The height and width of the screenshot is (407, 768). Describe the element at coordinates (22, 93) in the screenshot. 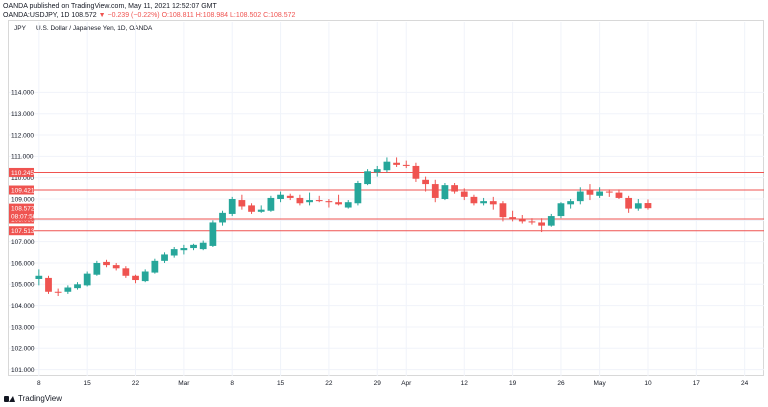

I see `y-tick-label: 114.000` at that location.